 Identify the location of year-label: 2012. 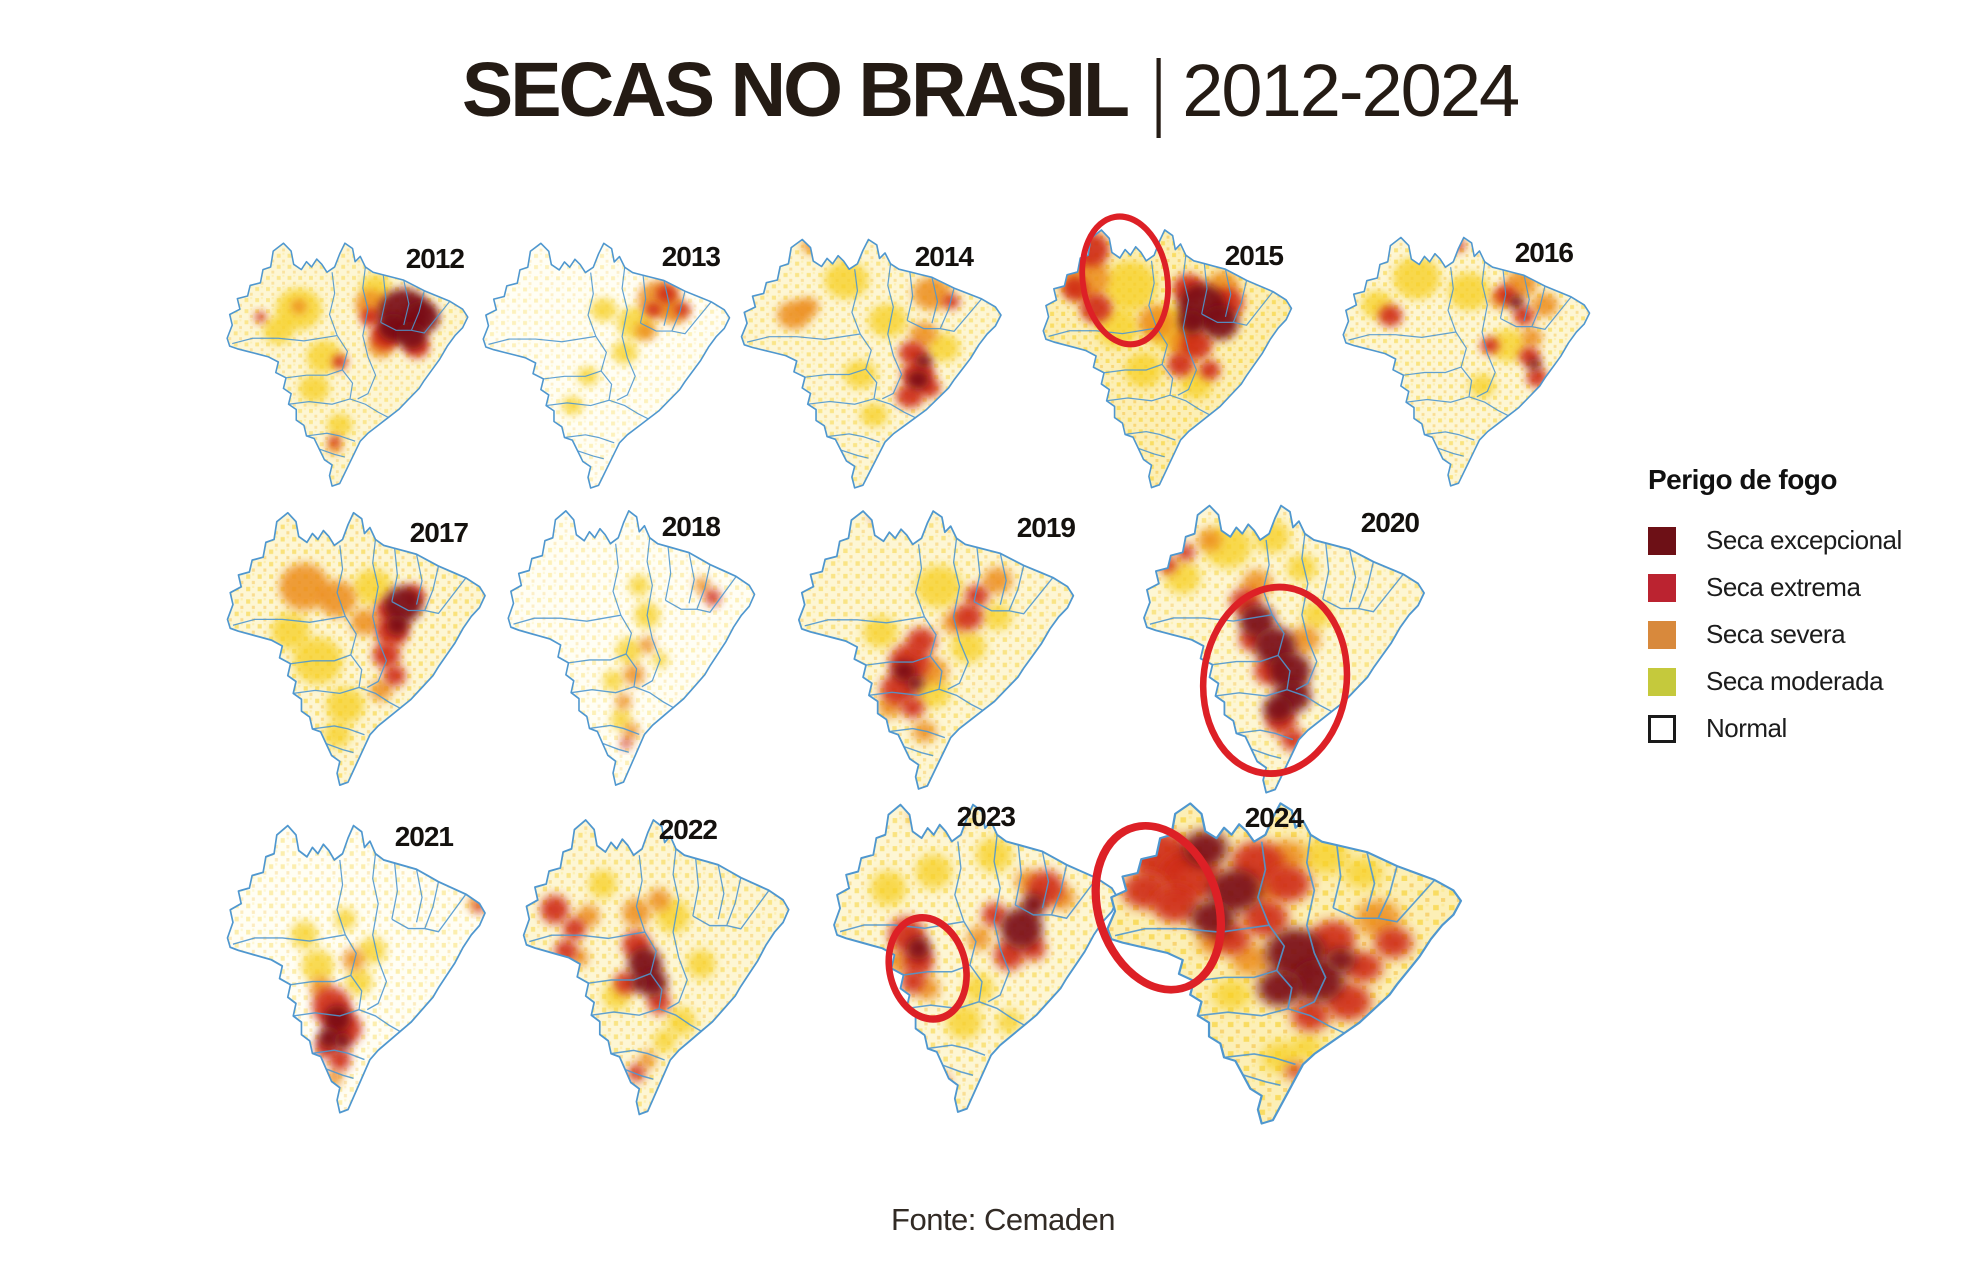
(435, 258).